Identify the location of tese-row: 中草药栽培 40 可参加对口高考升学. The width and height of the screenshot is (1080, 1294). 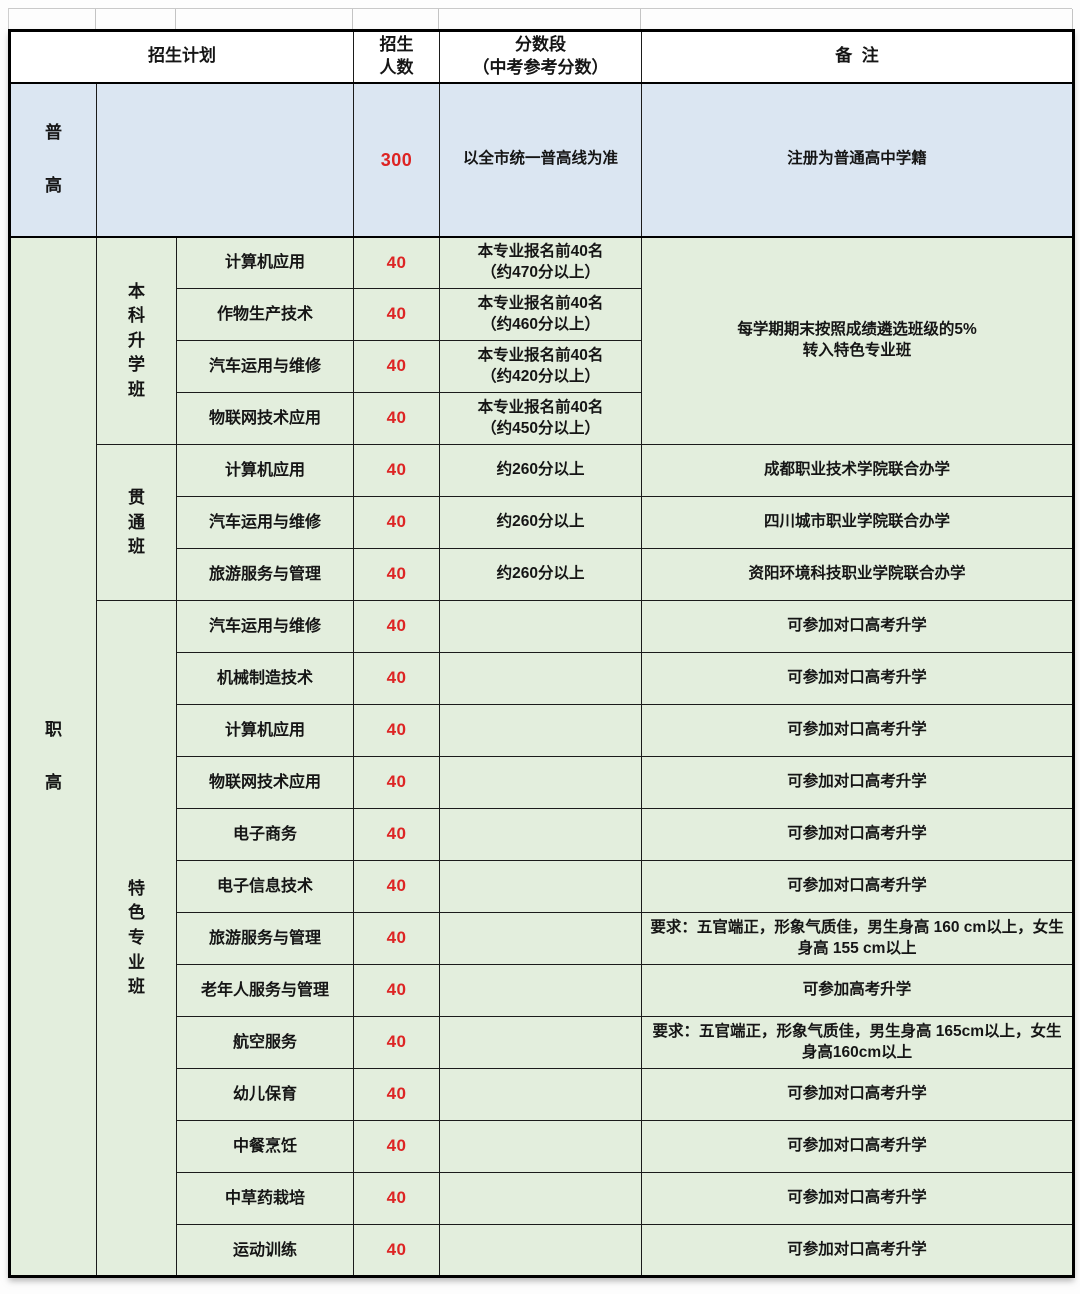
(542, 1199).